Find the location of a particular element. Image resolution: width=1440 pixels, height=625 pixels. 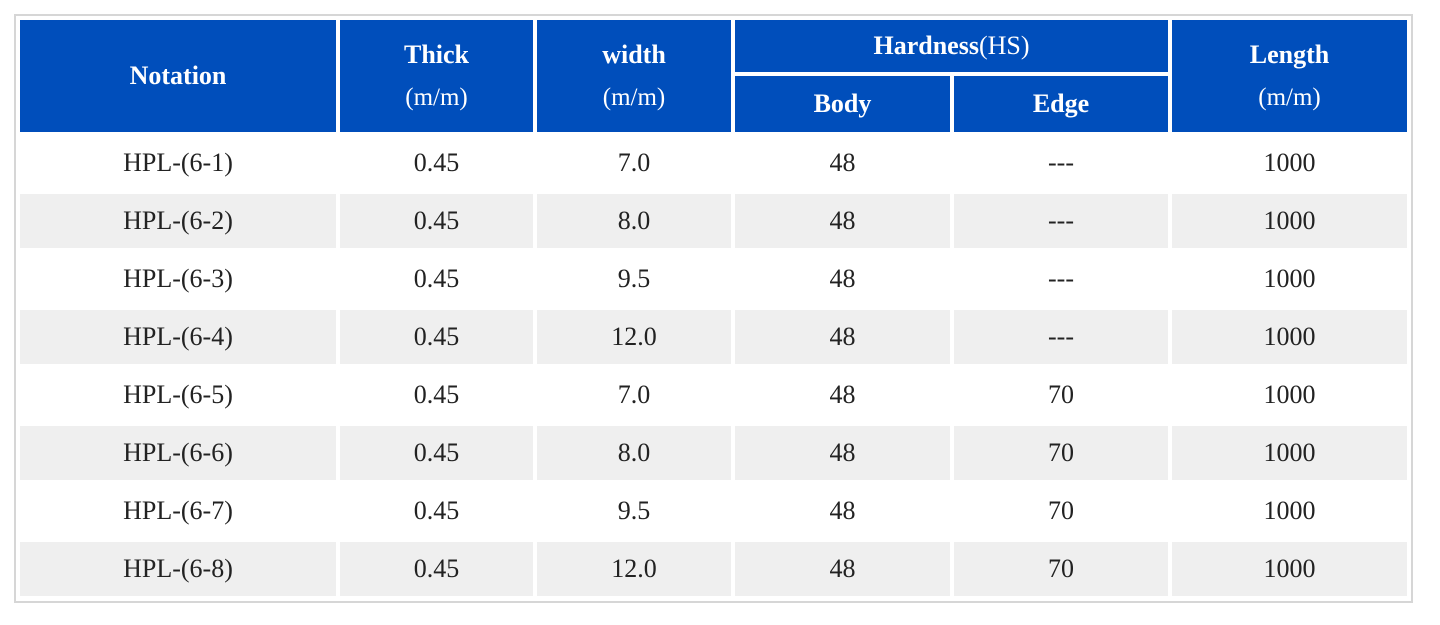

cell-notation: HPL-(6-2) is located at coordinates (178, 221).